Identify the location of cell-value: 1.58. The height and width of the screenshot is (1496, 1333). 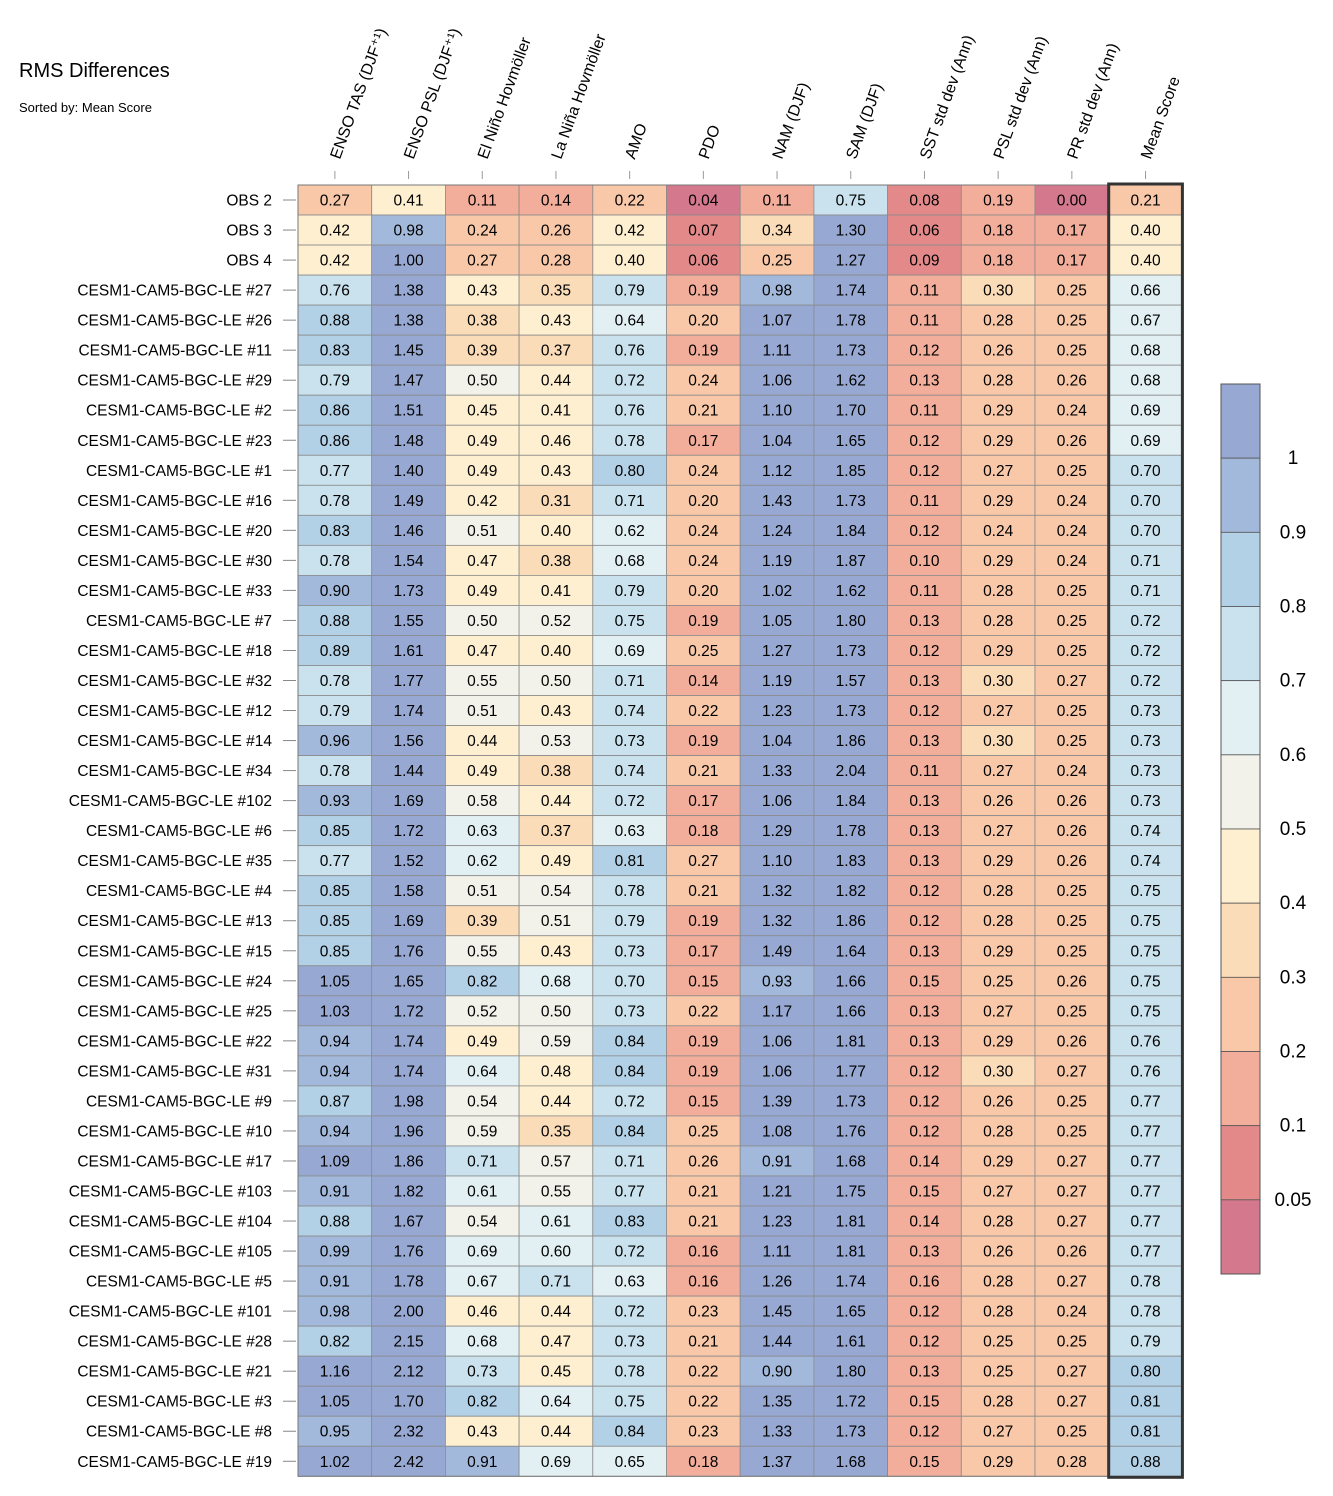
(408, 891).